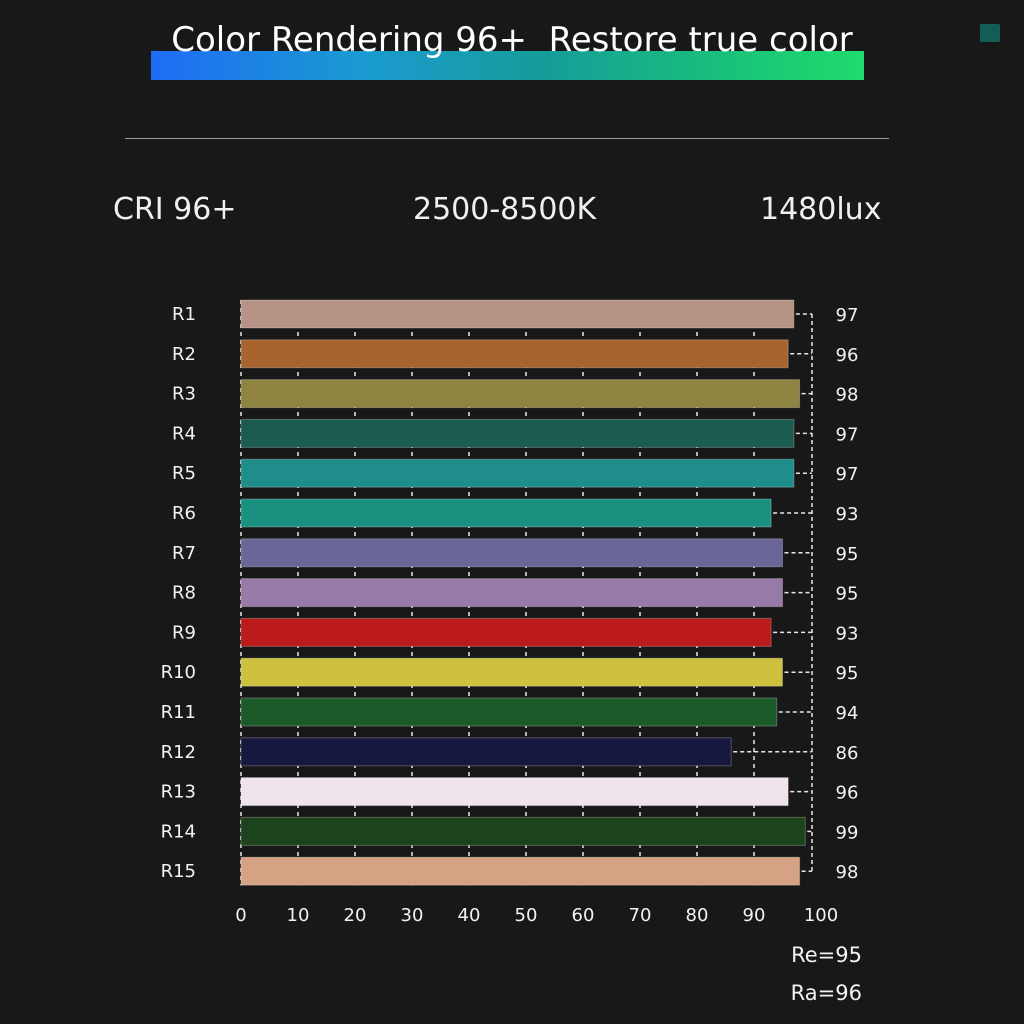  I want to click on bar-R13, so click(514, 792).